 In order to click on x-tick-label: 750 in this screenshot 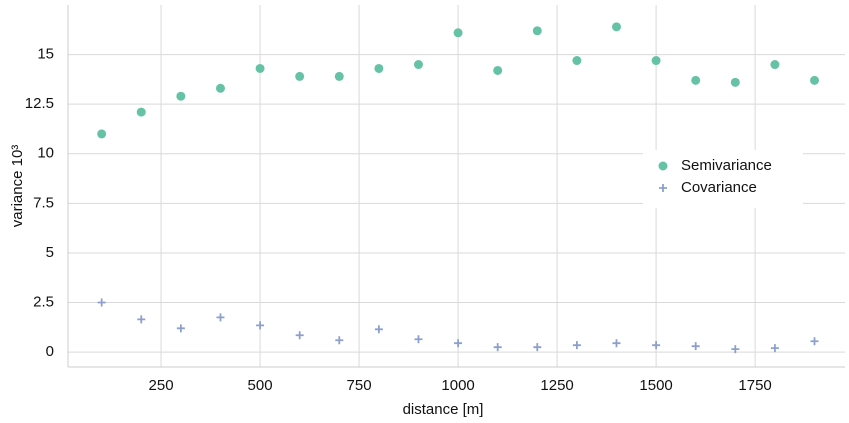, I will do `click(359, 385)`.